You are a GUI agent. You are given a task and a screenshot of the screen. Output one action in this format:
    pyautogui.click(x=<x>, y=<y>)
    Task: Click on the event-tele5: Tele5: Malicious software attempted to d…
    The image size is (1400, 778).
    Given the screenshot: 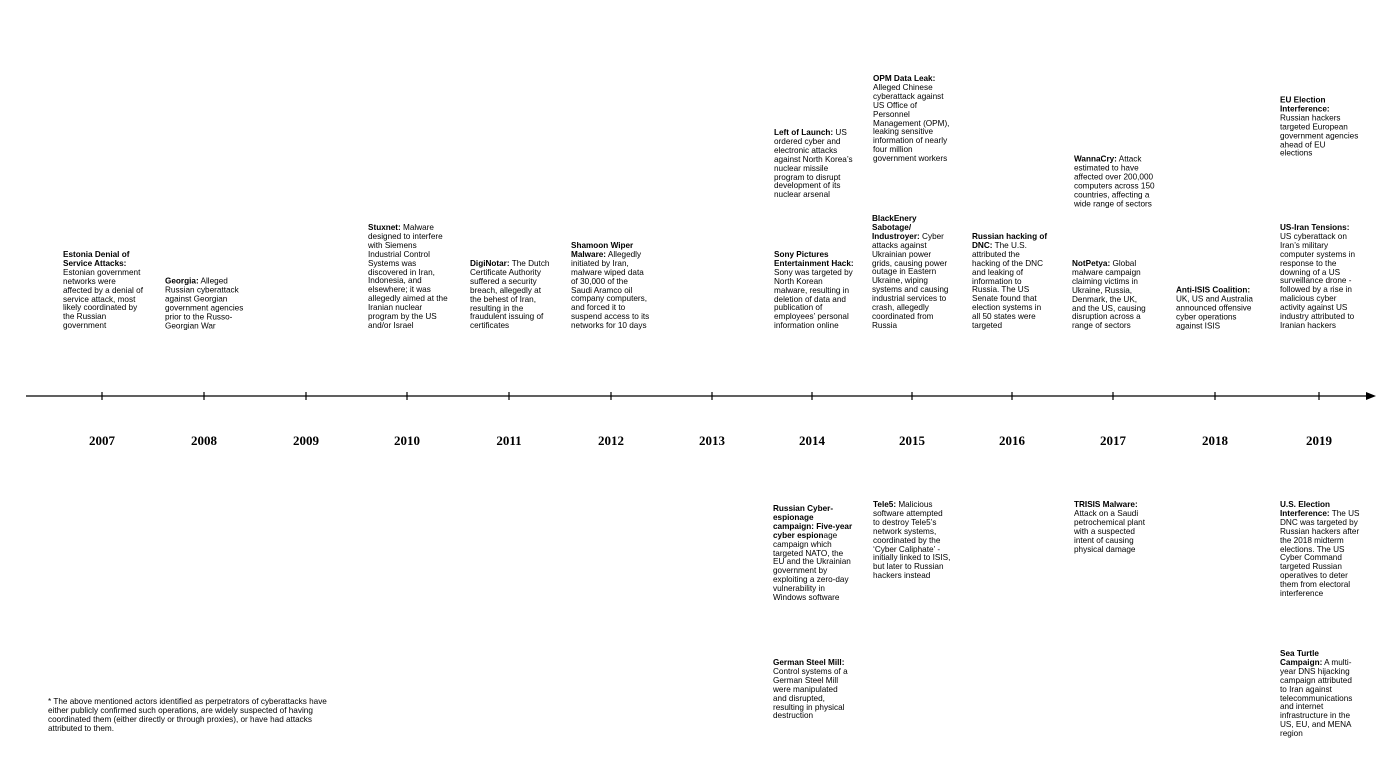 What is the action you would take?
    pyautogui.click(x=912, y=540)
    